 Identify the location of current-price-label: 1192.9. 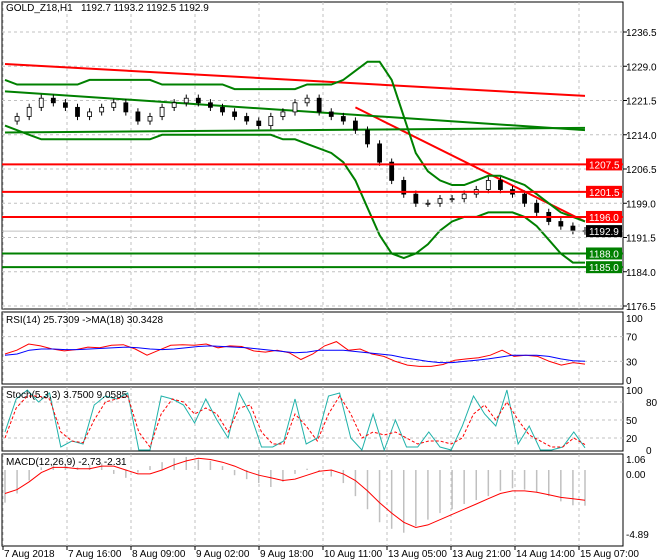
(604, 232).